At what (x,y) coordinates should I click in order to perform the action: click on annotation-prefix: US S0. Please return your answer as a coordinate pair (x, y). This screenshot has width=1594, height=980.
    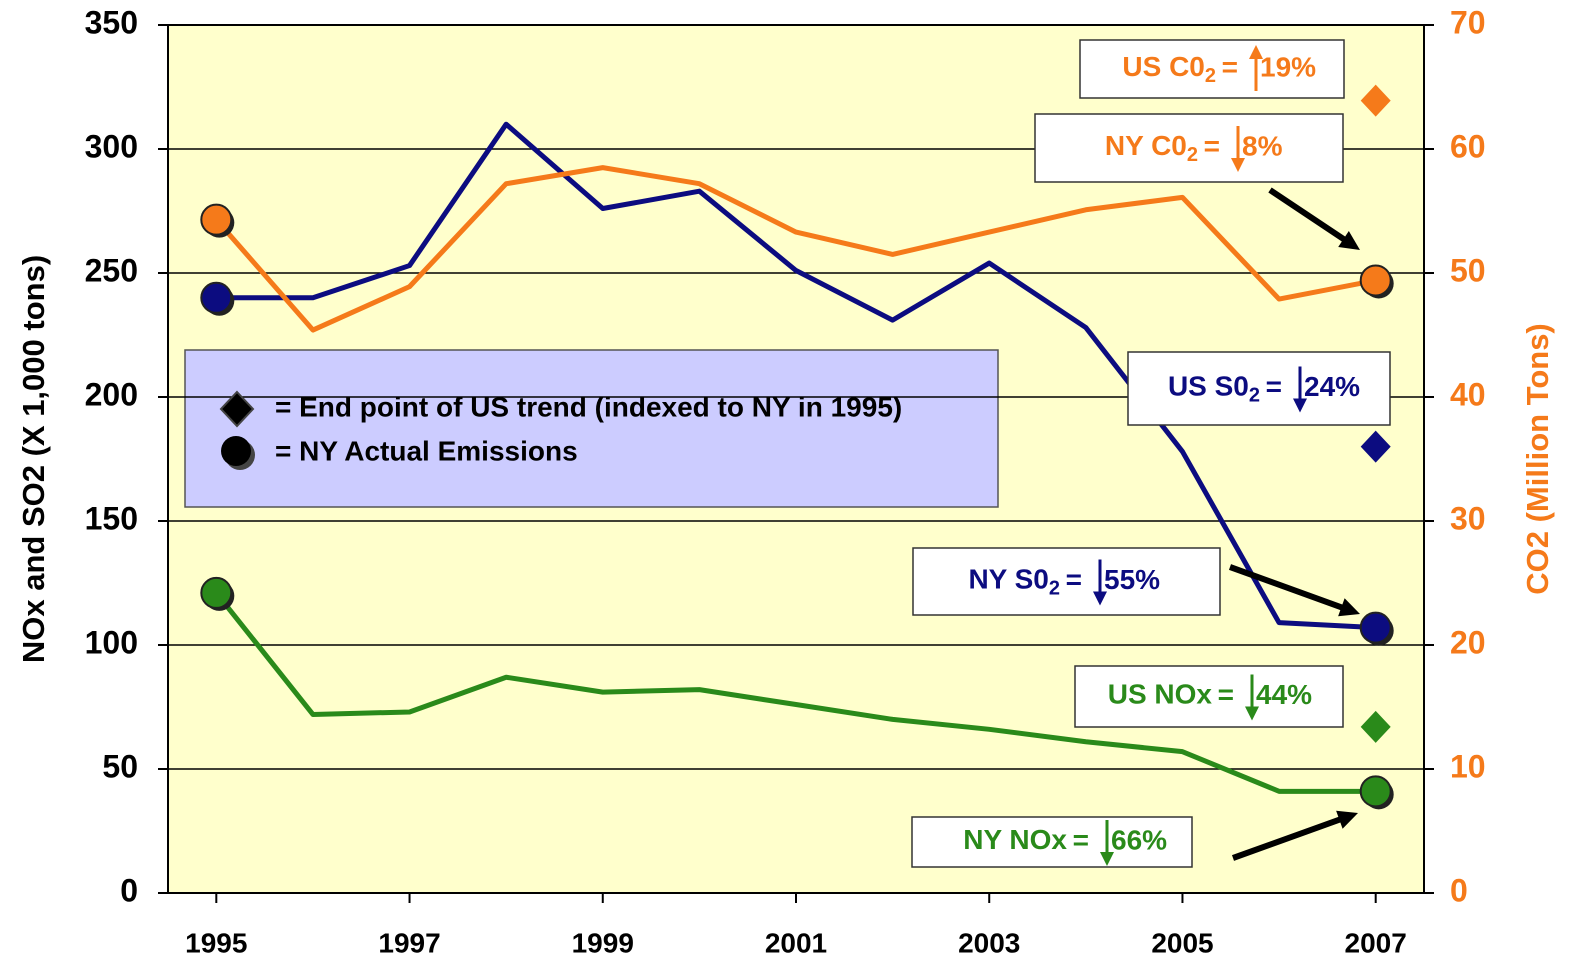
    Looking at the image, I should click on (1208, 386).